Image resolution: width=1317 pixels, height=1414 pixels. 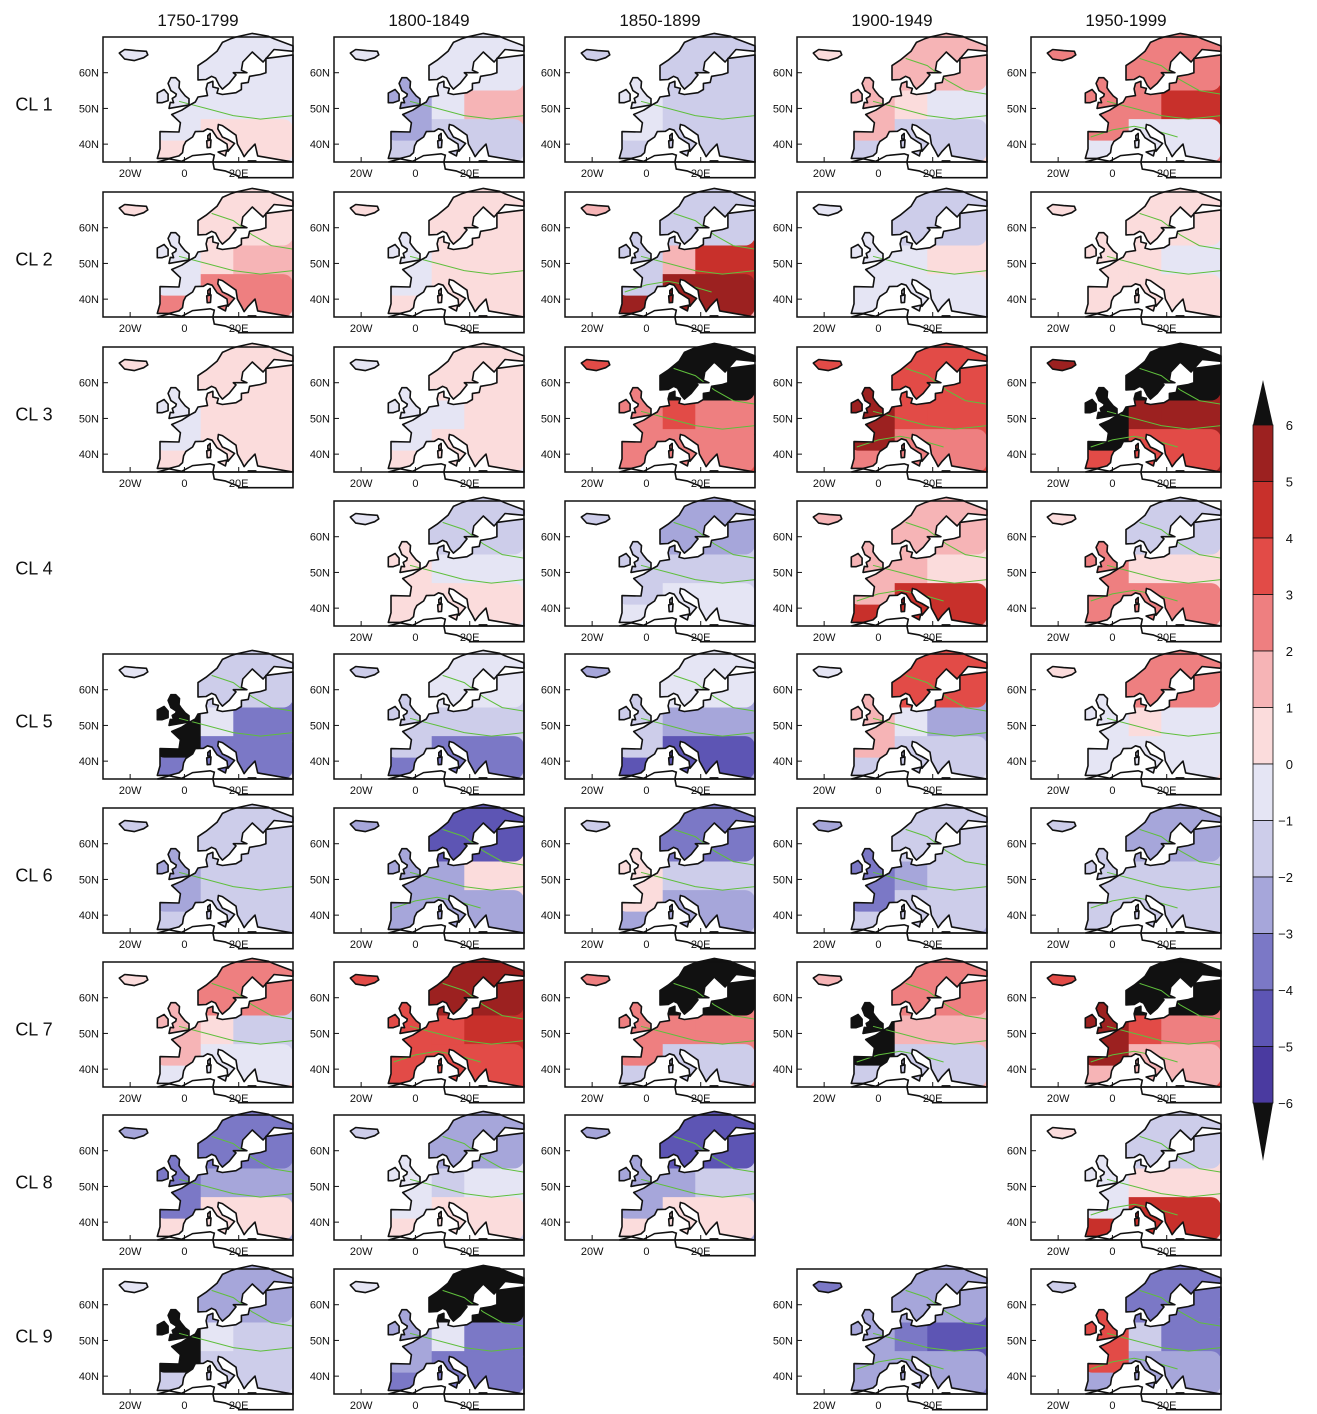 I want to click on row-label: CL 1, so click(x=33, y=105).